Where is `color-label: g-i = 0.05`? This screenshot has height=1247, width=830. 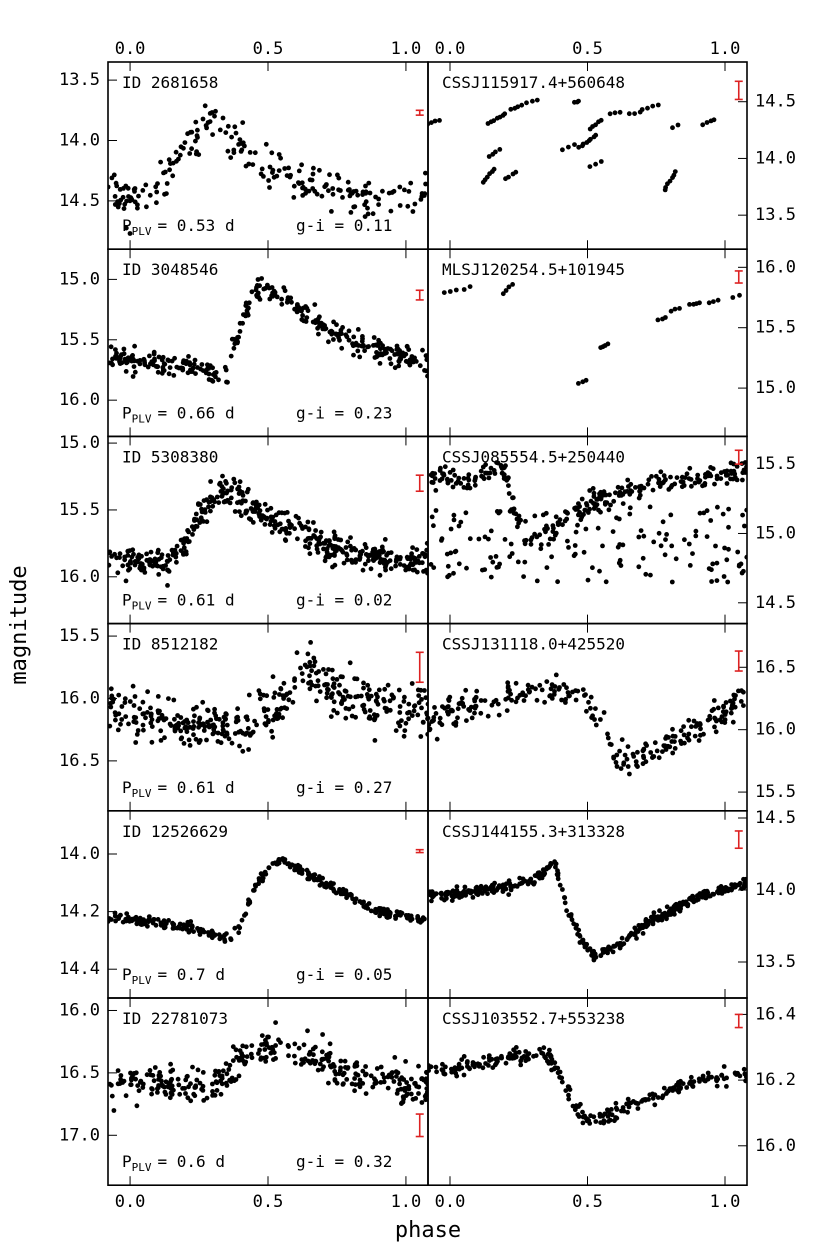
color-label: g-i = 0.05 is located at coordinates (344, 974).